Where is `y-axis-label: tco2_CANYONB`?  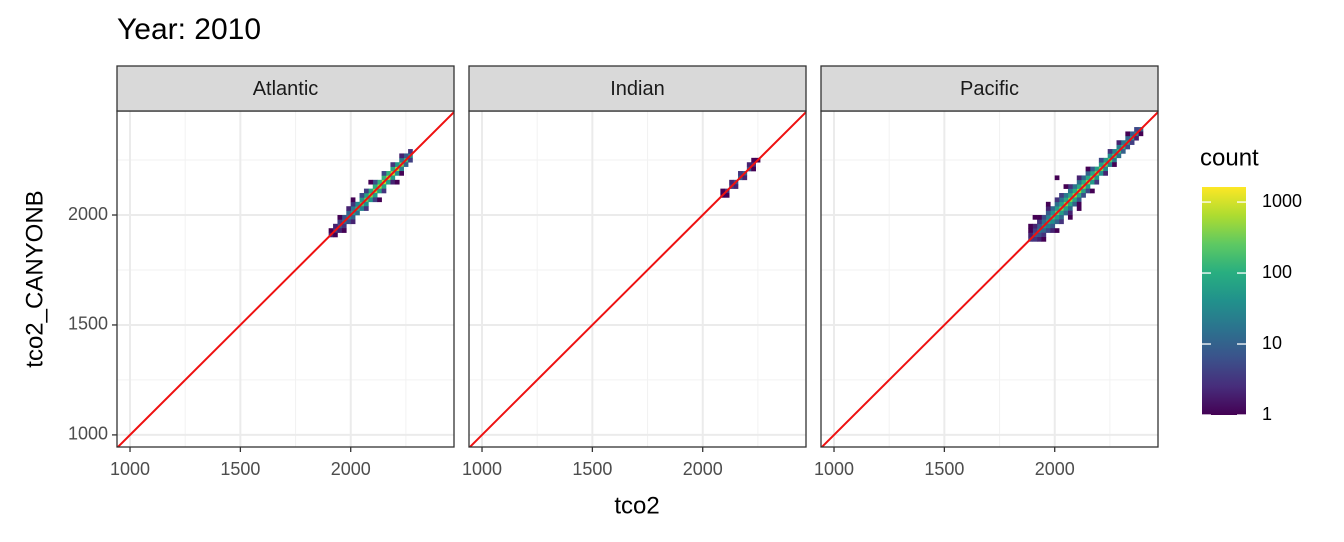 y-axis-label: tco2_CANYONB is located at coordinates (34, 278).